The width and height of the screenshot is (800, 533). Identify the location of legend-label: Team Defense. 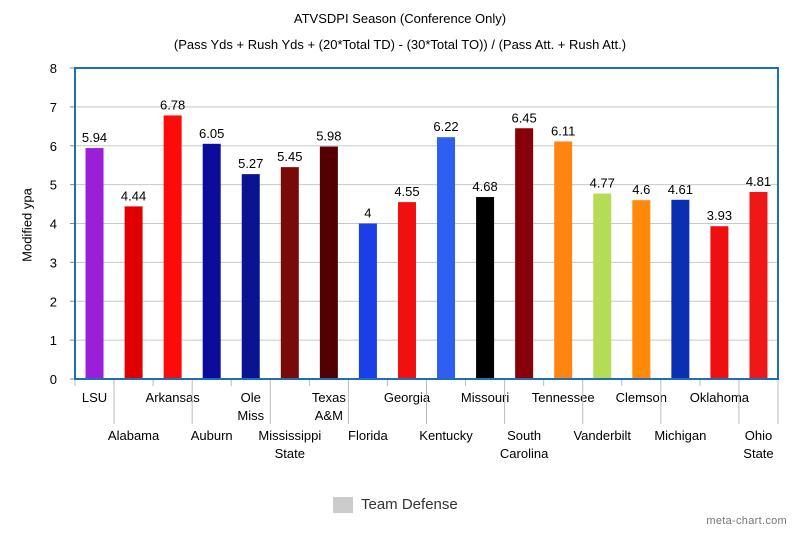
(409, 504).